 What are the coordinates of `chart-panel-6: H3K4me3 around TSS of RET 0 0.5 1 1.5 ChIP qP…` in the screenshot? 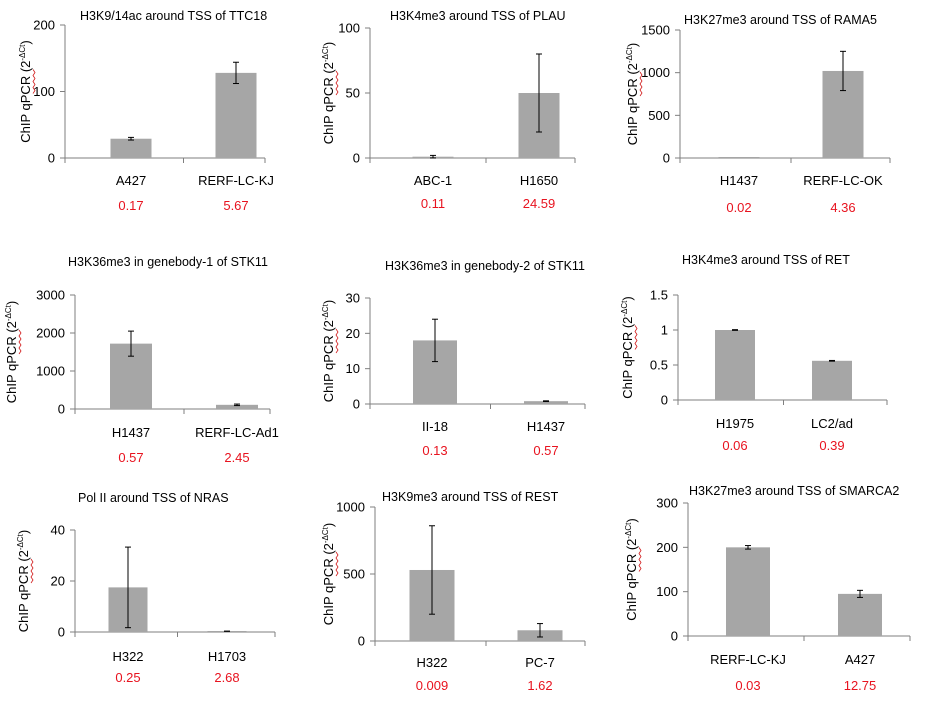 It's located at (754, 353).